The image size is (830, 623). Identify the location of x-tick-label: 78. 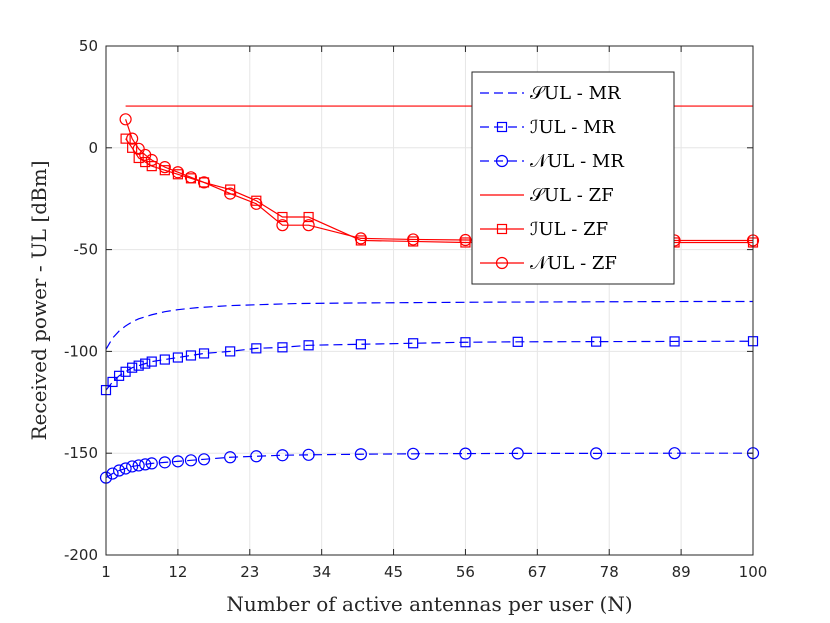
(609, 572).